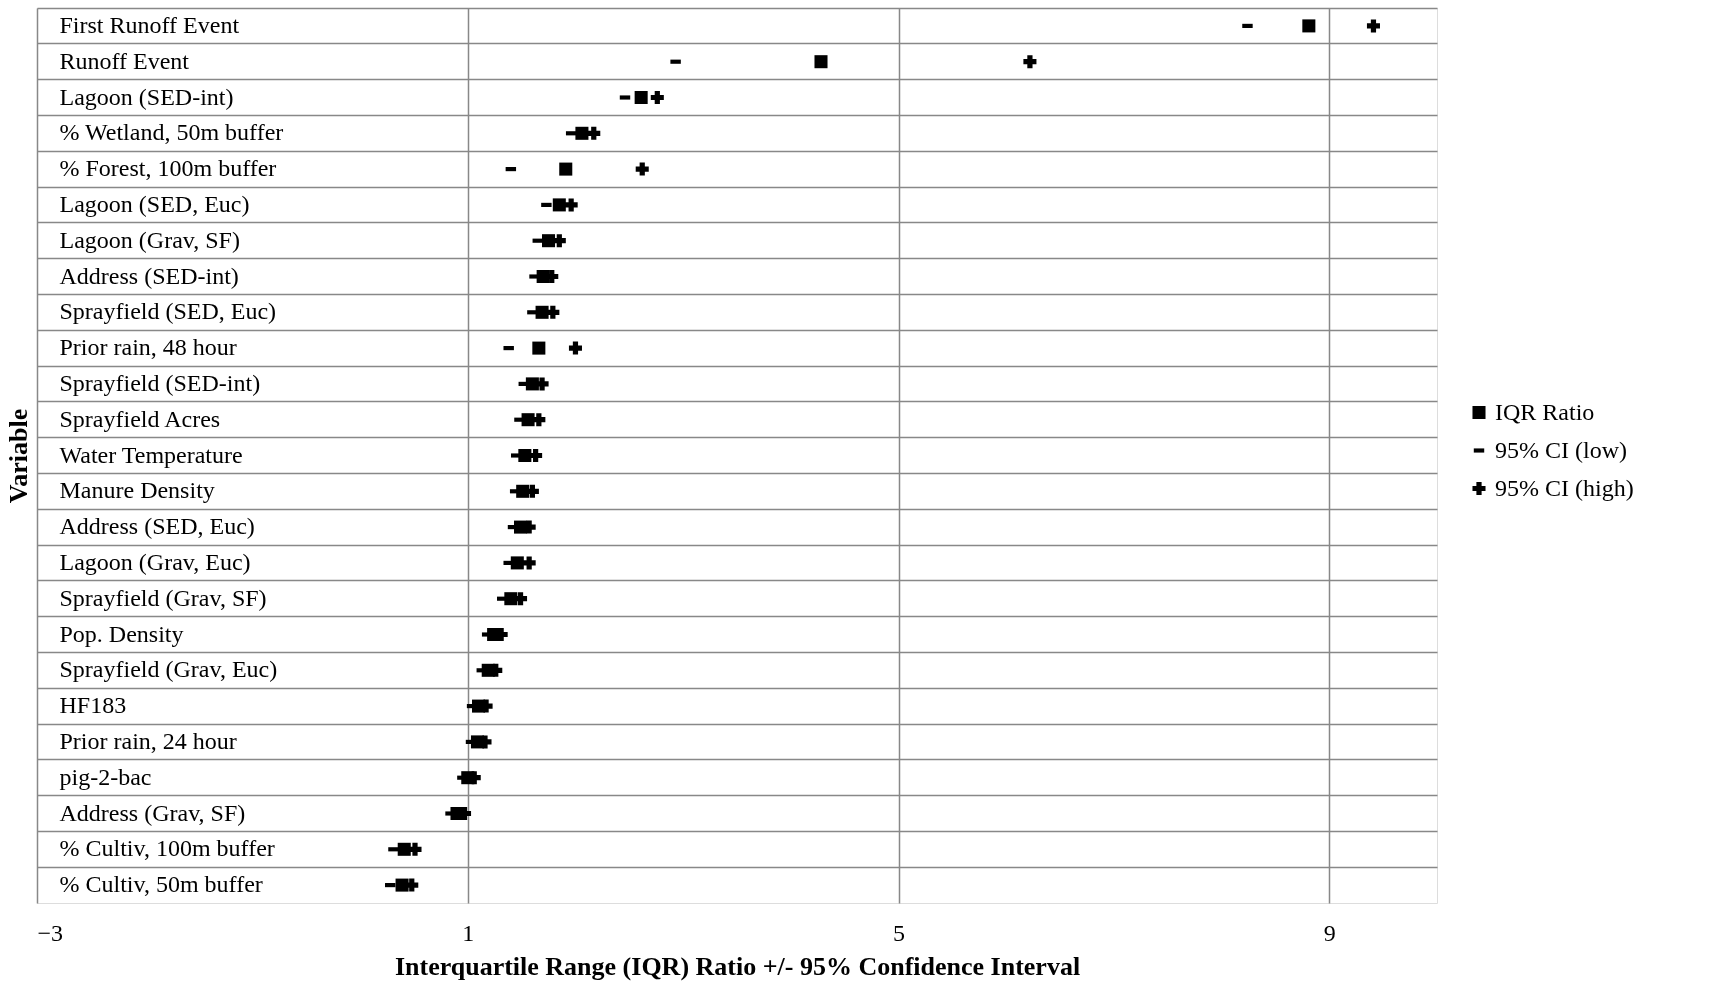 The width and height of the screenshot is (1718, 1005). I want to click on y-tick-label: Prior rain, 24 hour, so click(148, 740).